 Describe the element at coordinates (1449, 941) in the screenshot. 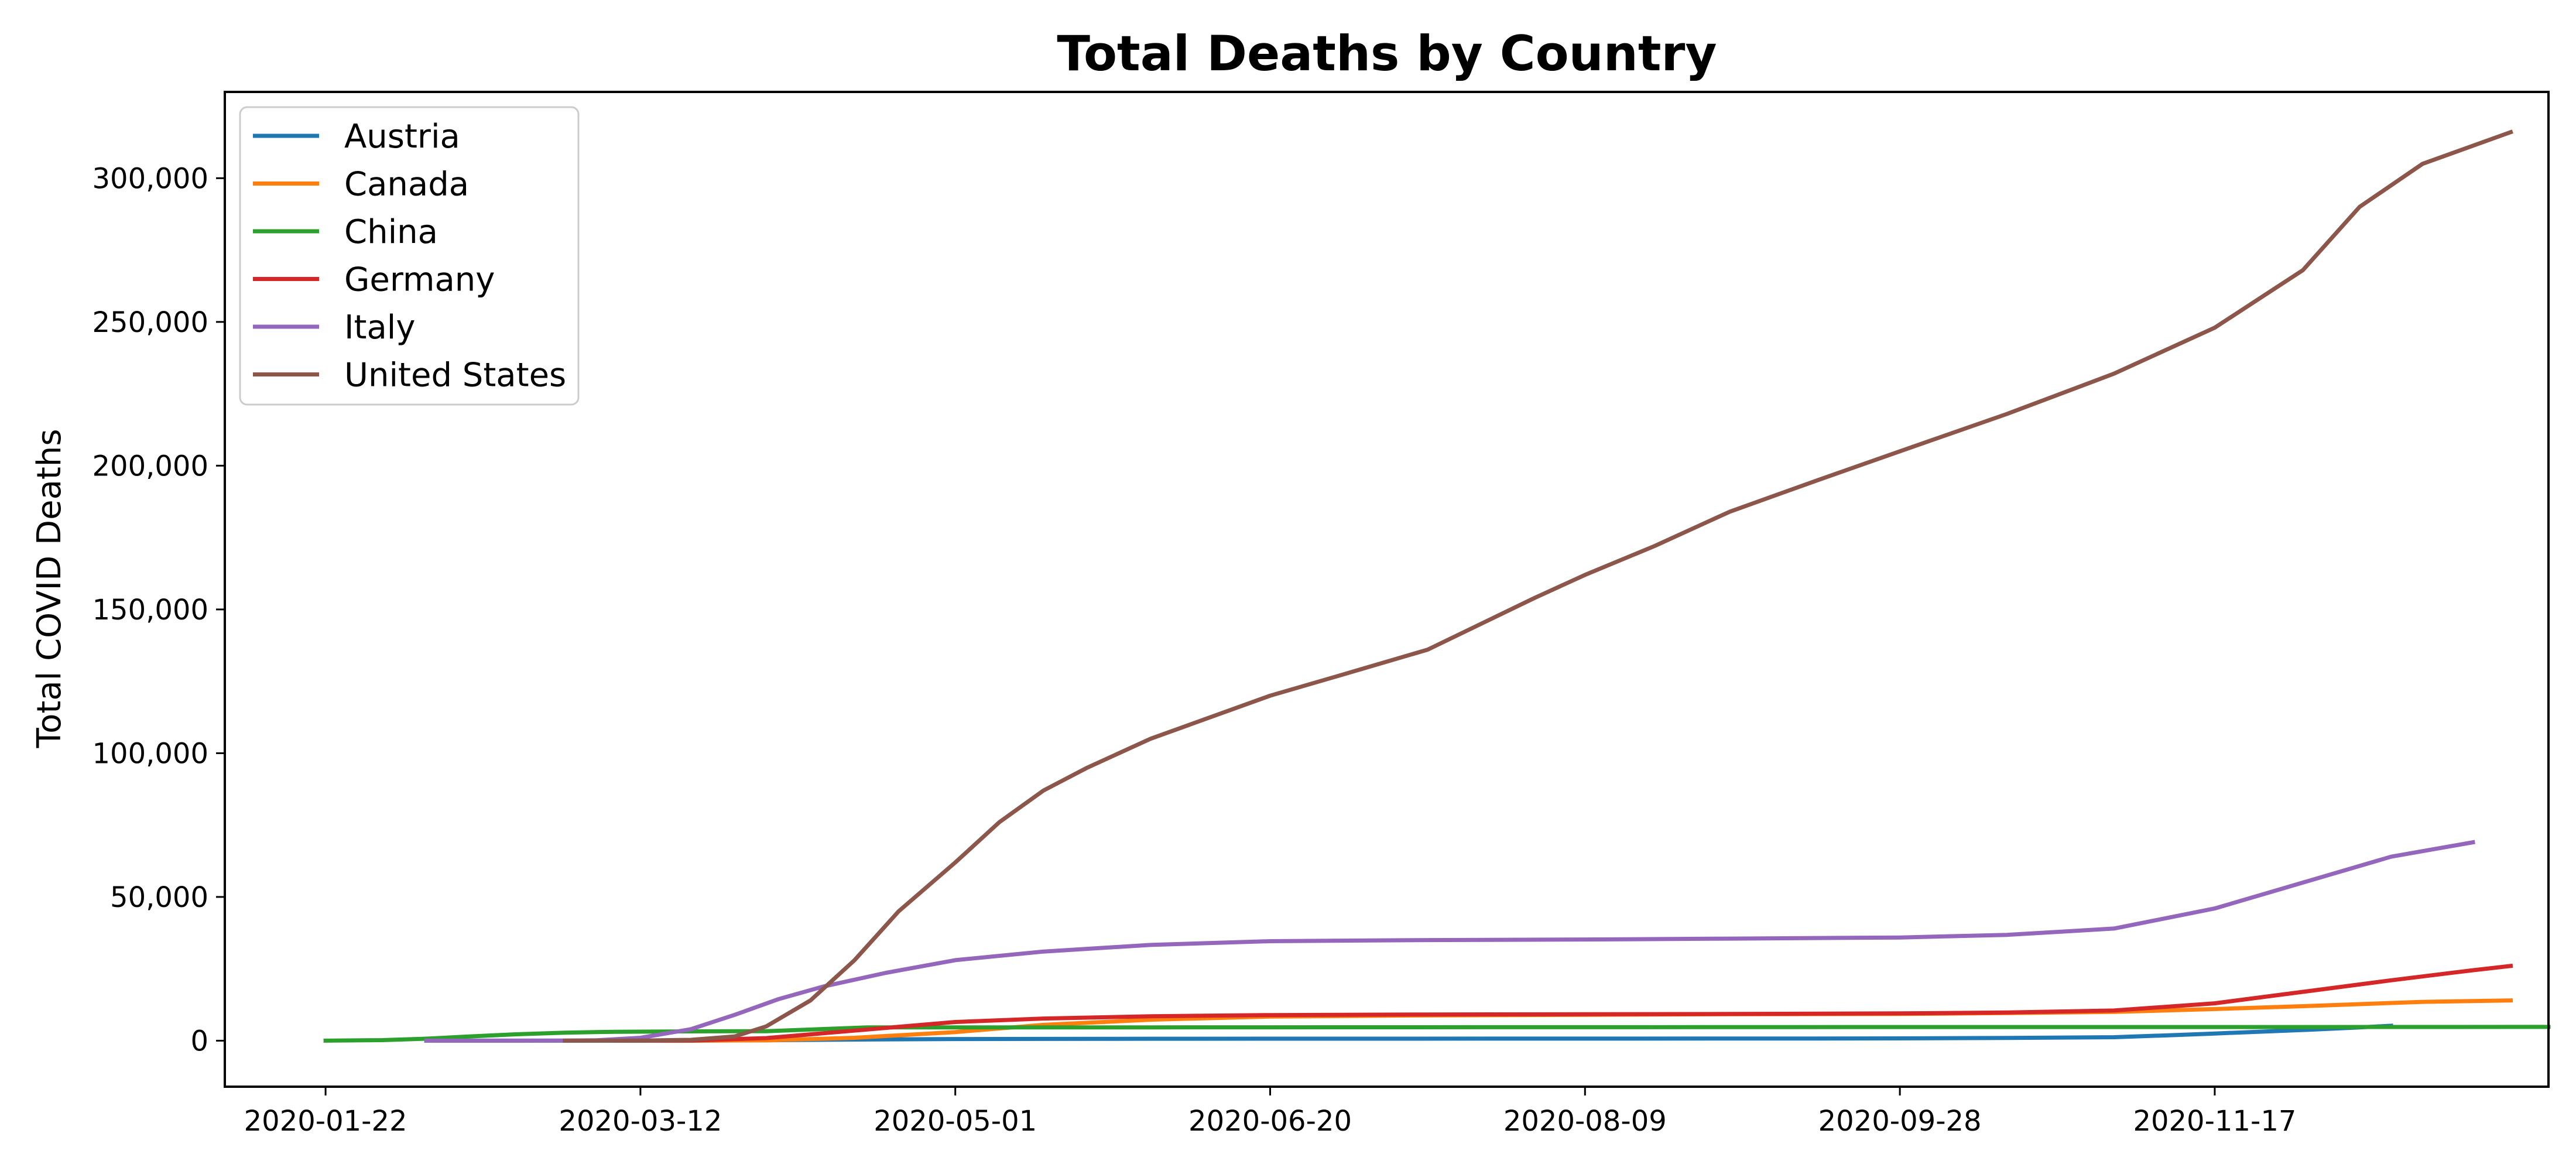

I see `series-line-italy` at that location.